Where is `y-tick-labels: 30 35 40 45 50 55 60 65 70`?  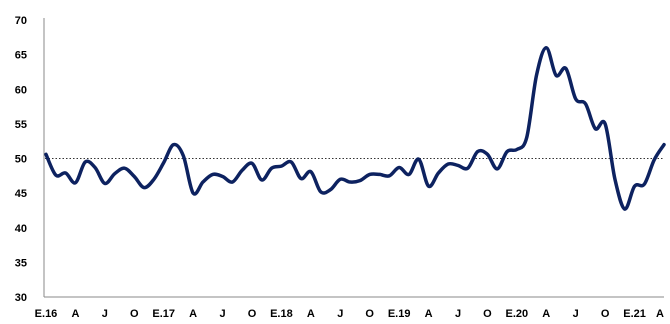 y-tick-labels: 30 35 40 45 50 55 60 65 70 is located at coordinates (21, 159).